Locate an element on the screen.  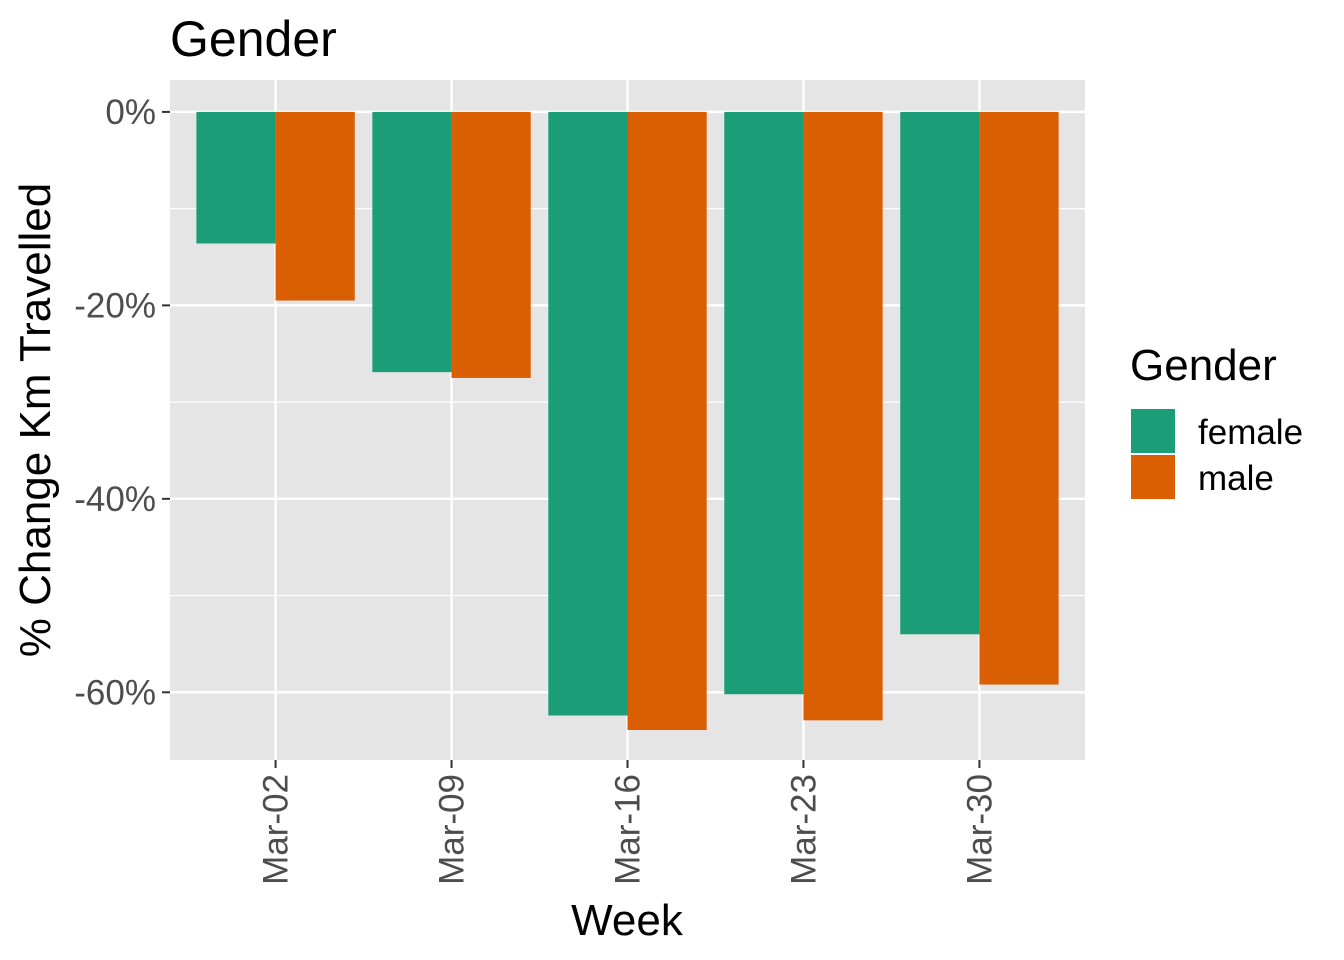
y-axis-ticks: 0% -20% -40% -60% is located at coordinates (122, 402).